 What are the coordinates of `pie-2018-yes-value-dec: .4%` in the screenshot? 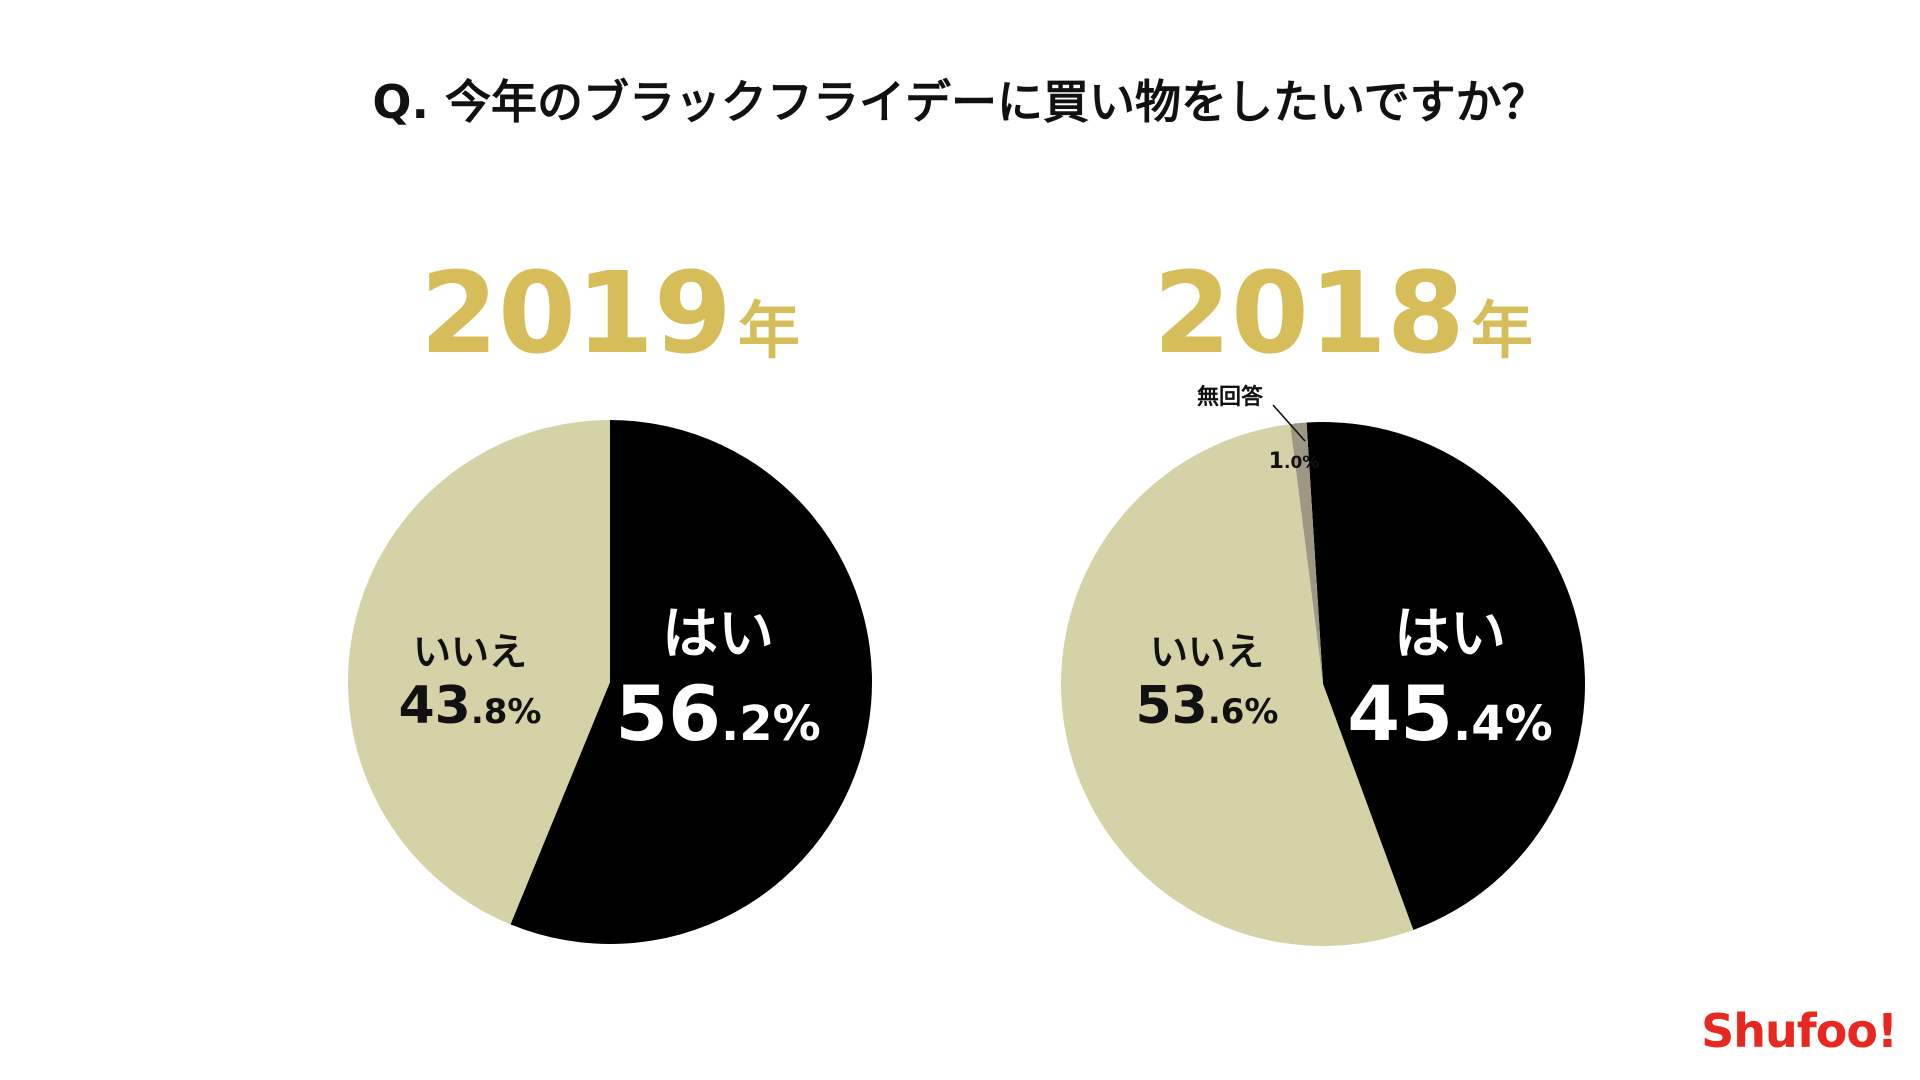 It's located at (1503, 724).